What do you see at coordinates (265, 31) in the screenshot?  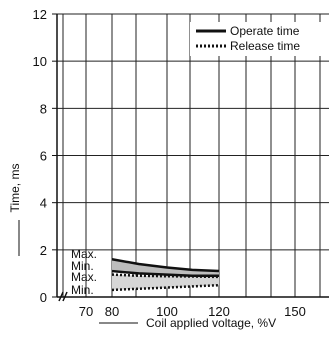 I see `legend-label-operate: Operate time` at bounding box center [265, 31].